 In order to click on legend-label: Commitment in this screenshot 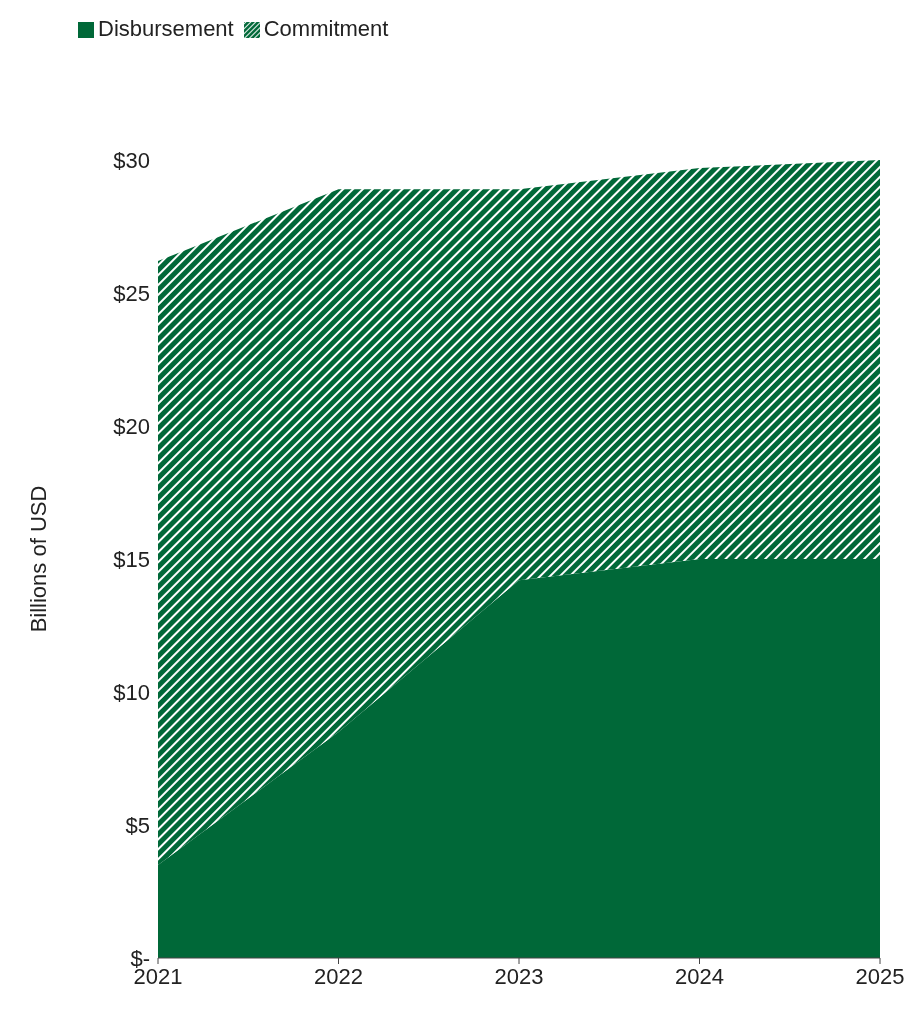, I will do `click(326, 28)`.